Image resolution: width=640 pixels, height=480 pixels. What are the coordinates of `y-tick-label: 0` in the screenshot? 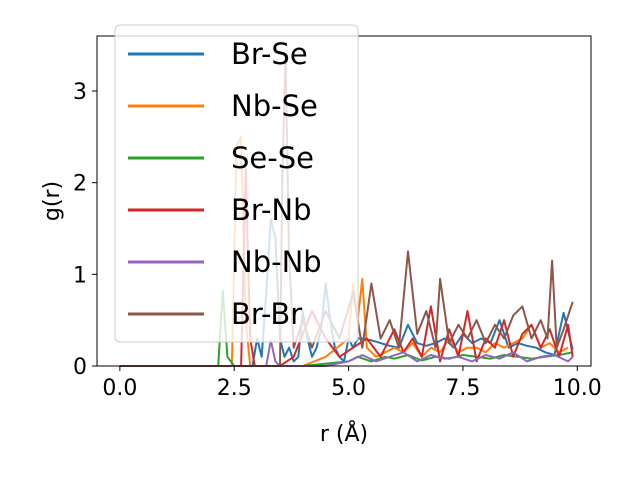 It's located at (80, 367).